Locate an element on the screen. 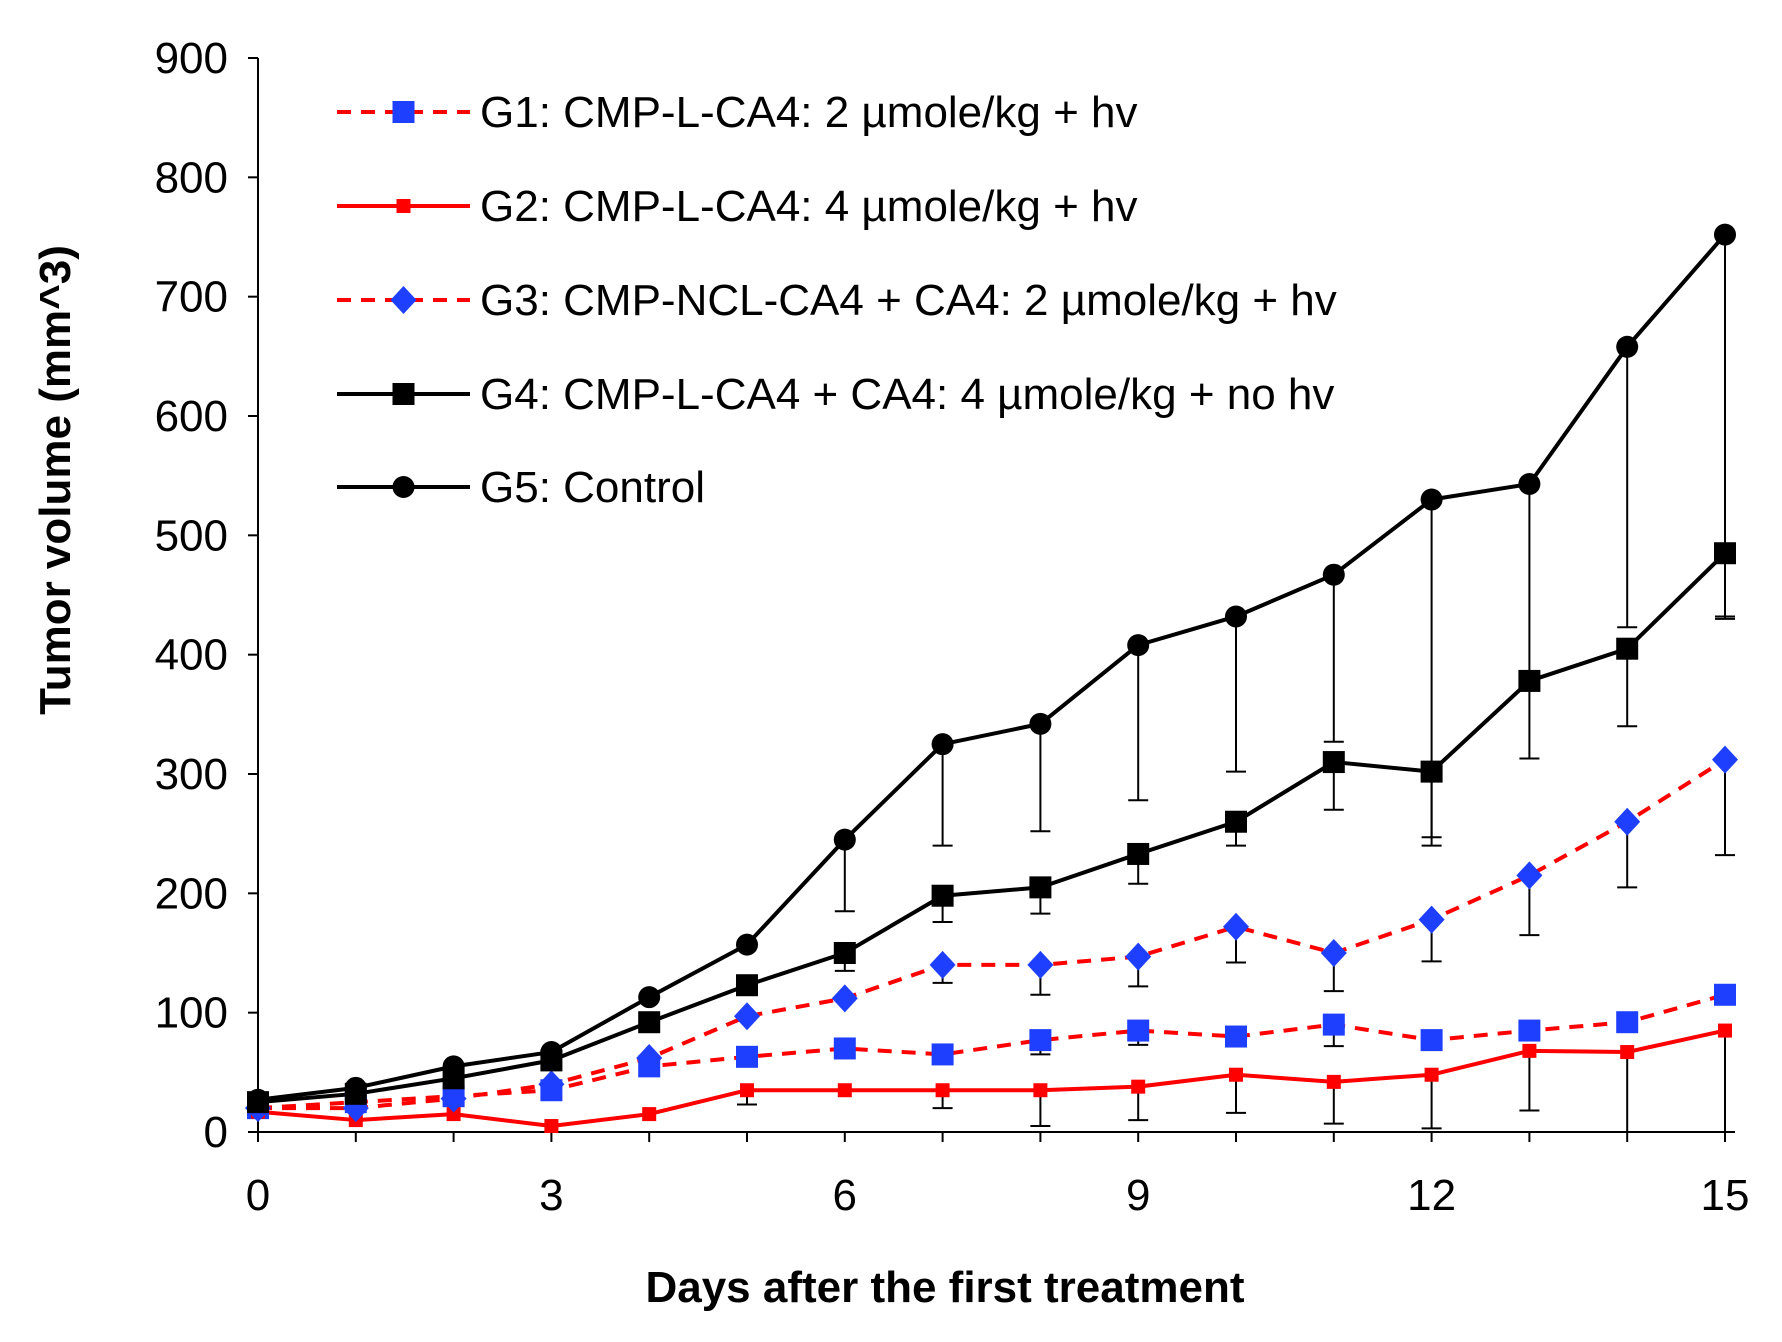  legend-marker-g4 is located at coordinates (403, 394).